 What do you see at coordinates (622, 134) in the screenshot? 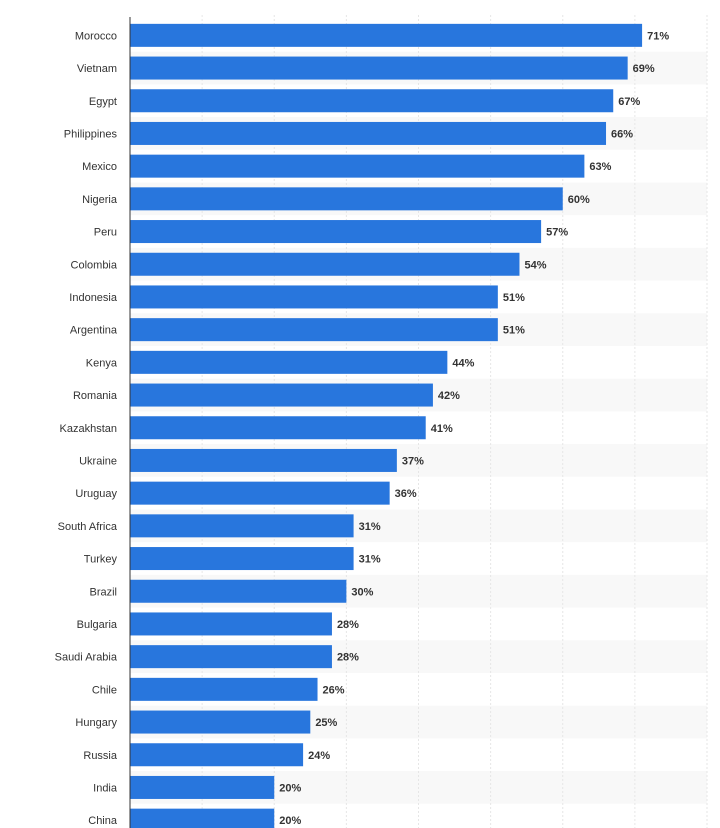
I see `value-label: 66%` at bounding box center [622, 134].